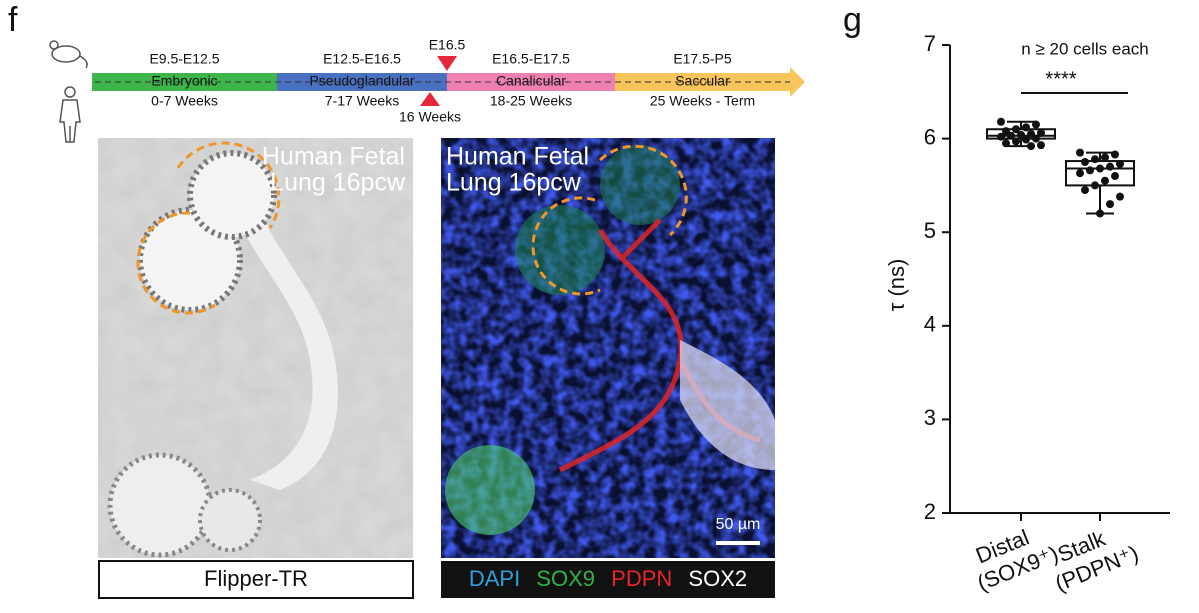 Image resolution: width=1199 pixels, height=613 pixels. I want to click on panel-label: g, so click(852, 20).